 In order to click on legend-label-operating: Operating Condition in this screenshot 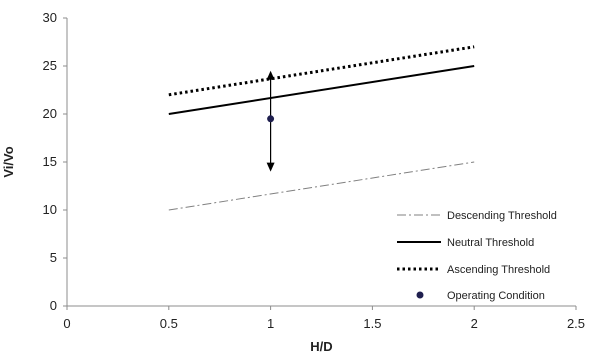, I will do `click(496, 296)`.